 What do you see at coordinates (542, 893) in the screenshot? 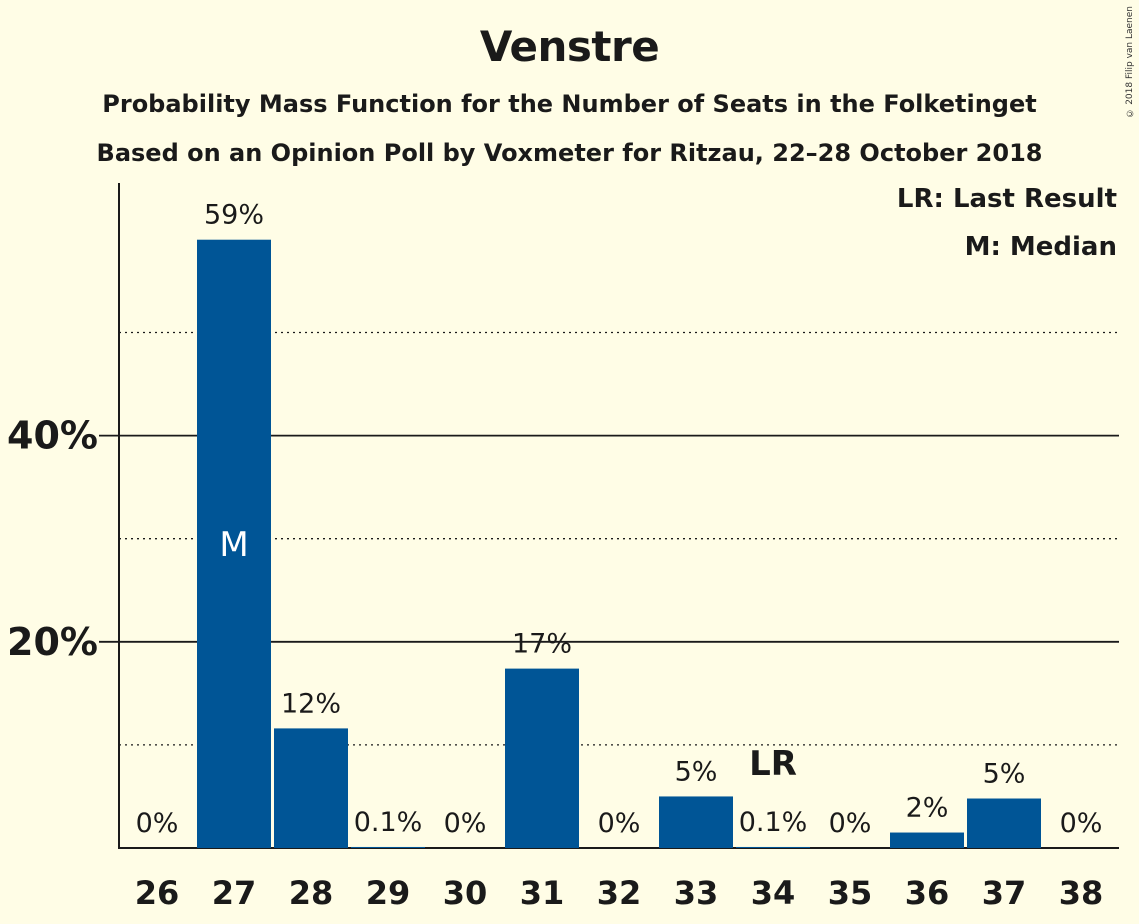
I see `x-tick-label: 31` at bounding box center [542, 893].